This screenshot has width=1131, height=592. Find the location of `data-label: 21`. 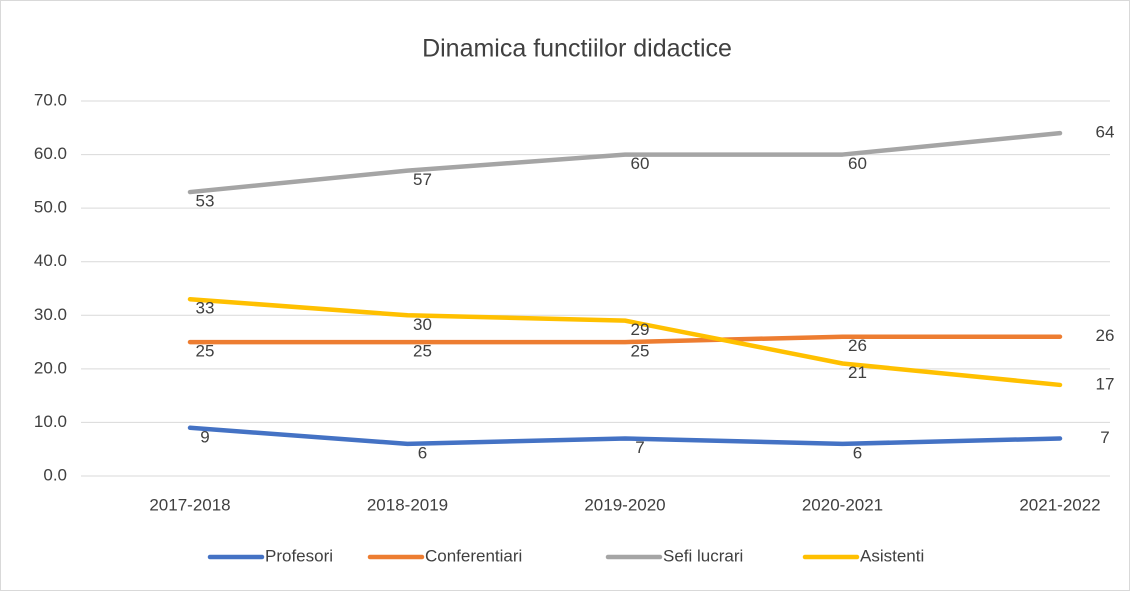

data-label: 21 is located at coordinates (857, 372).